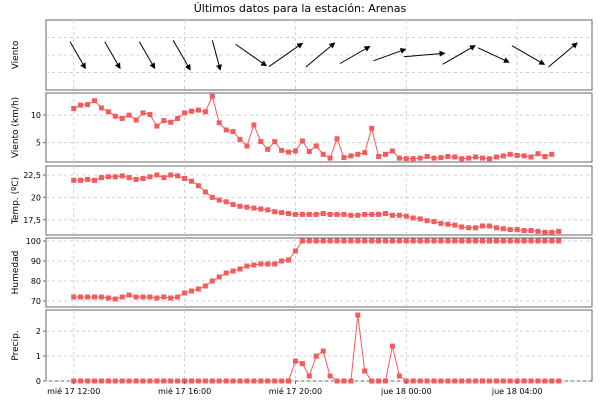 The height and width of the screenshot is (400, 600). I want to click on y-tick-label: 17,5, so click(32, 220).